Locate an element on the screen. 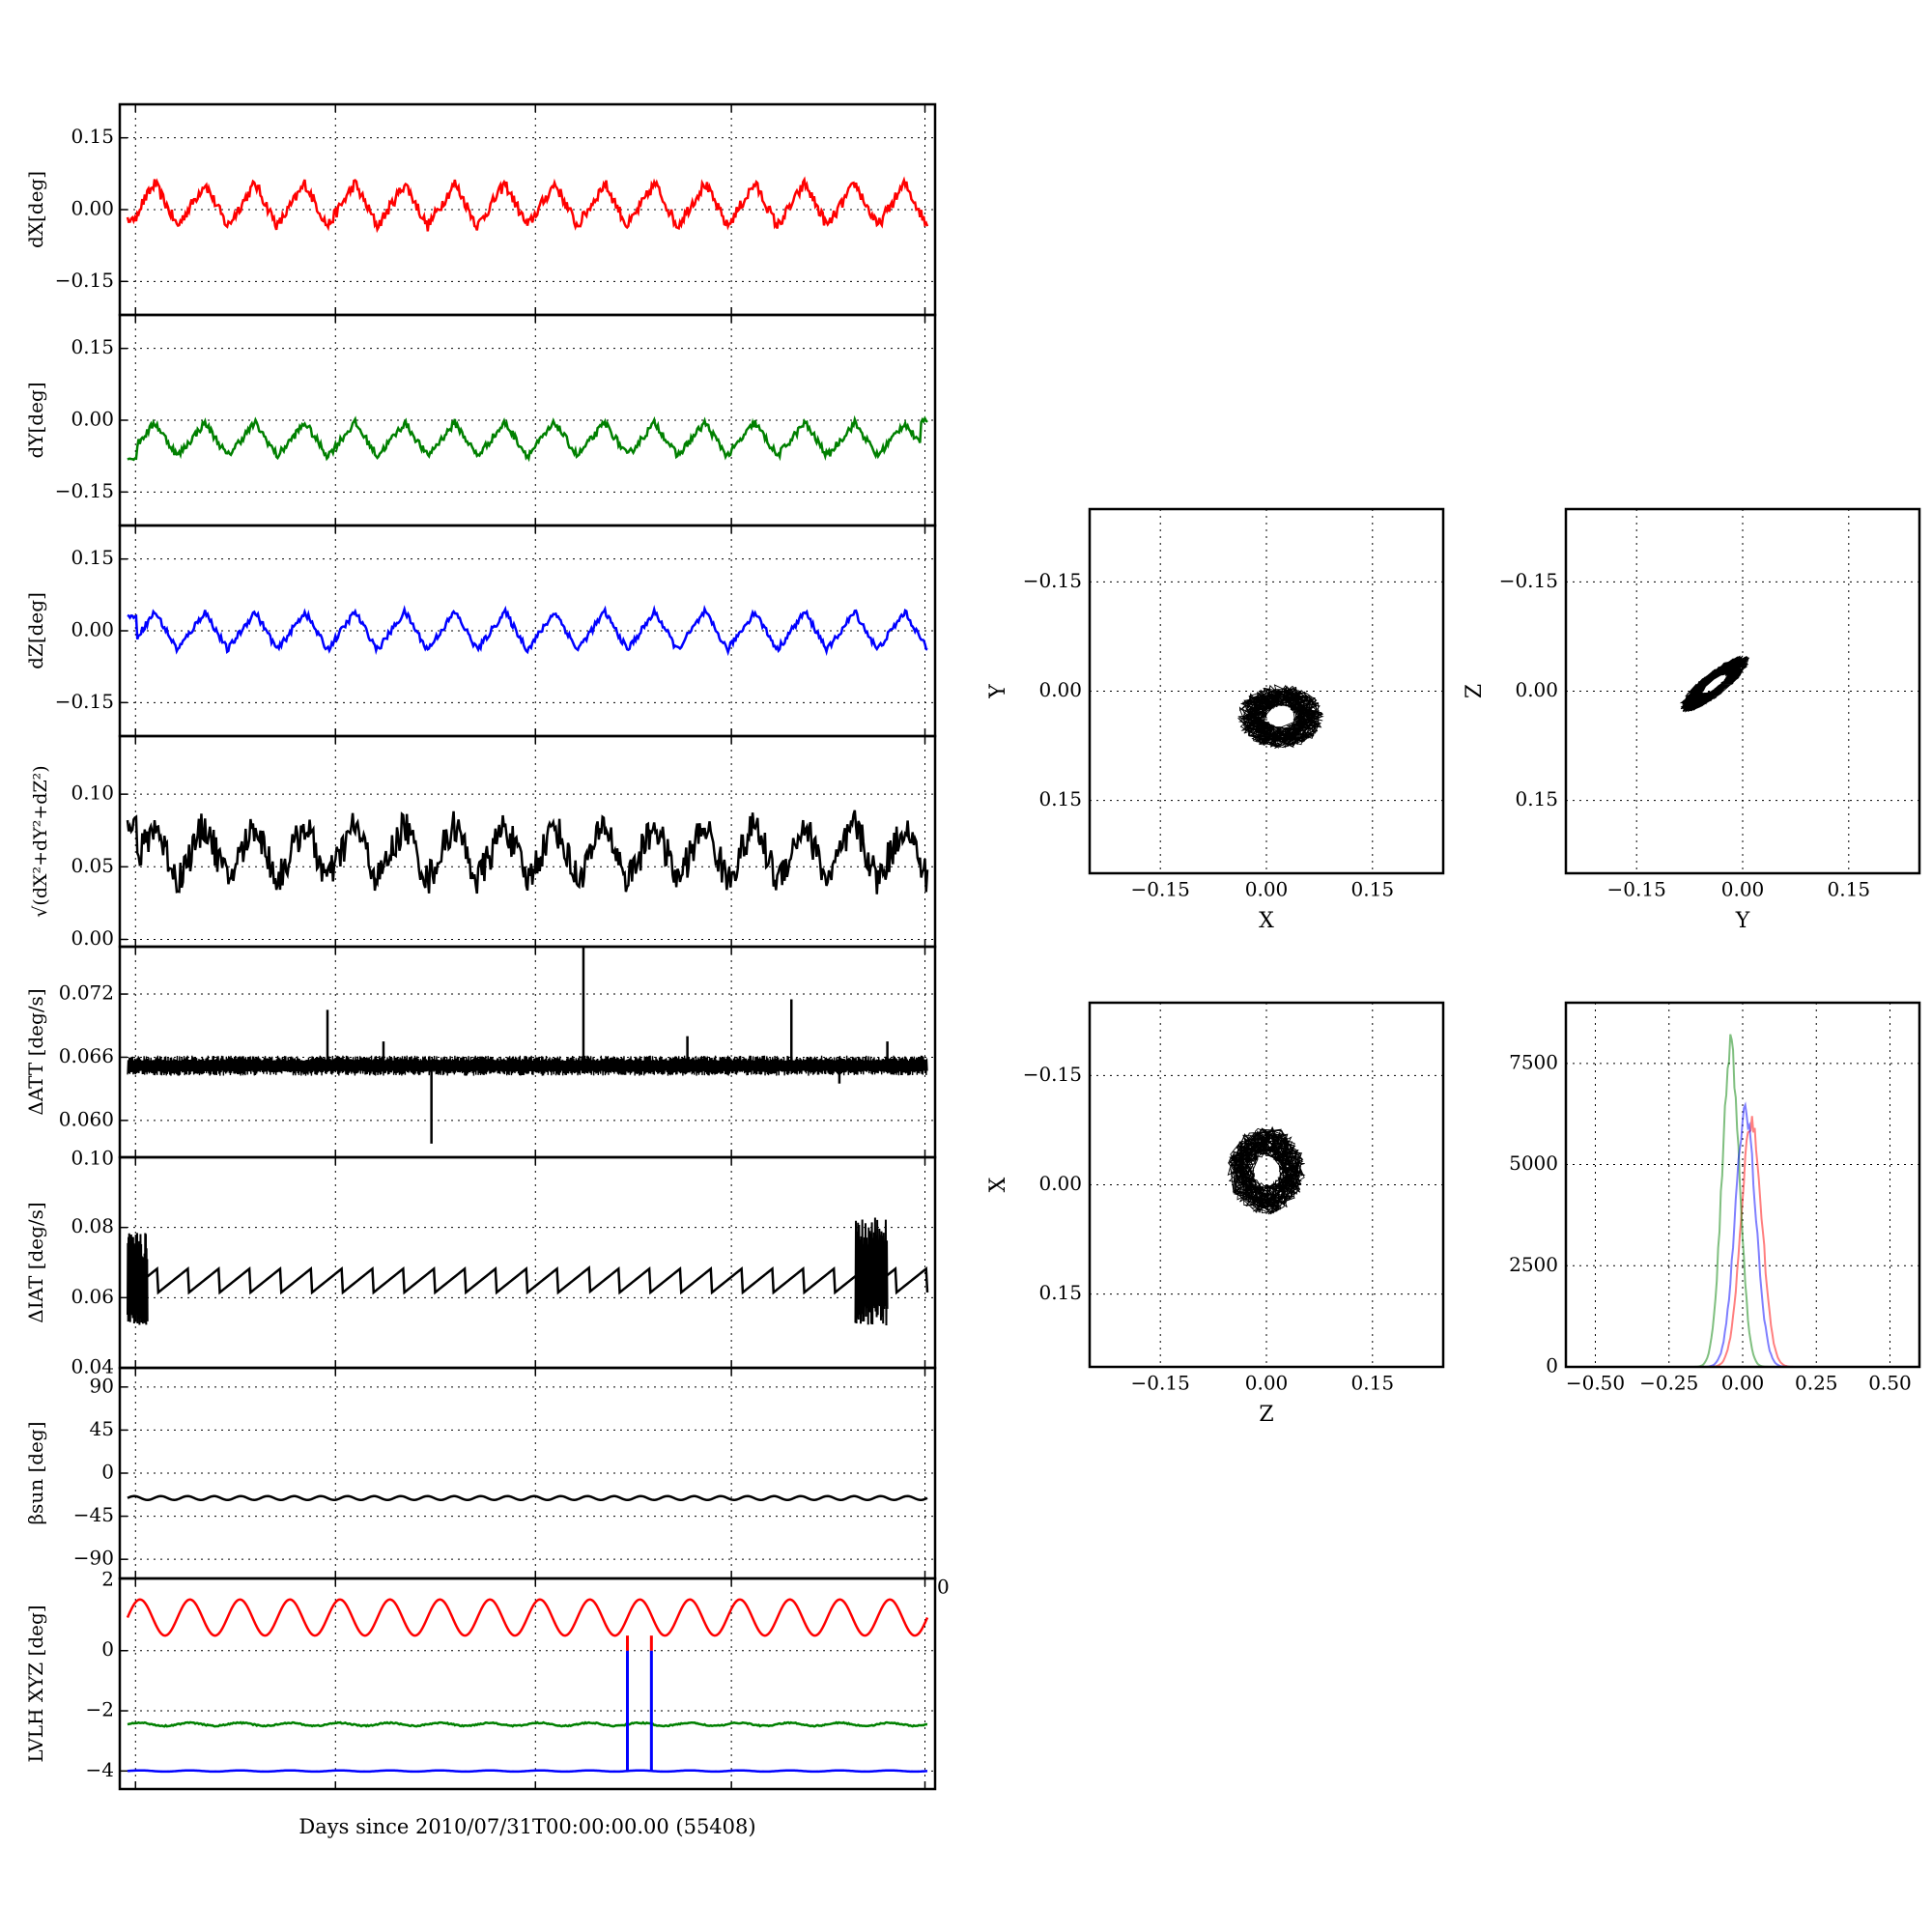  histogram-ytick: 7500 is located at coordinates (1533, 1061).